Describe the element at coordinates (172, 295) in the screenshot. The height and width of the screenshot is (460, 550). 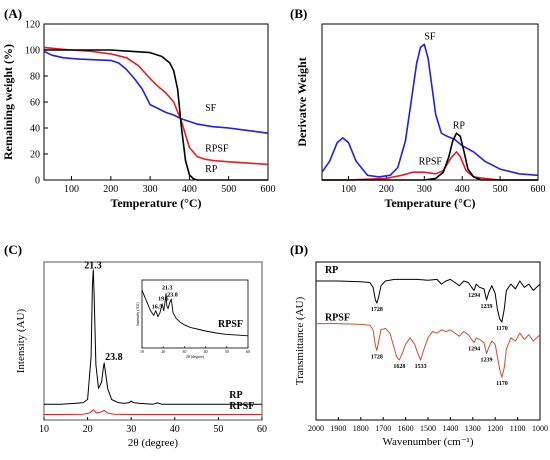
I see `panel-c-inset-peak-label: 23.8` at that location.